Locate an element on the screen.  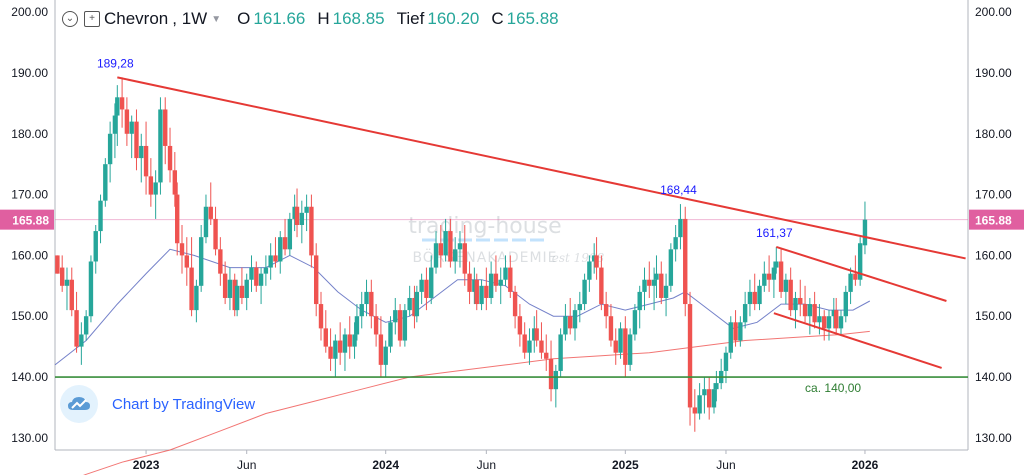
price-annotation: 168,44 is located at coordinates (678, 190).